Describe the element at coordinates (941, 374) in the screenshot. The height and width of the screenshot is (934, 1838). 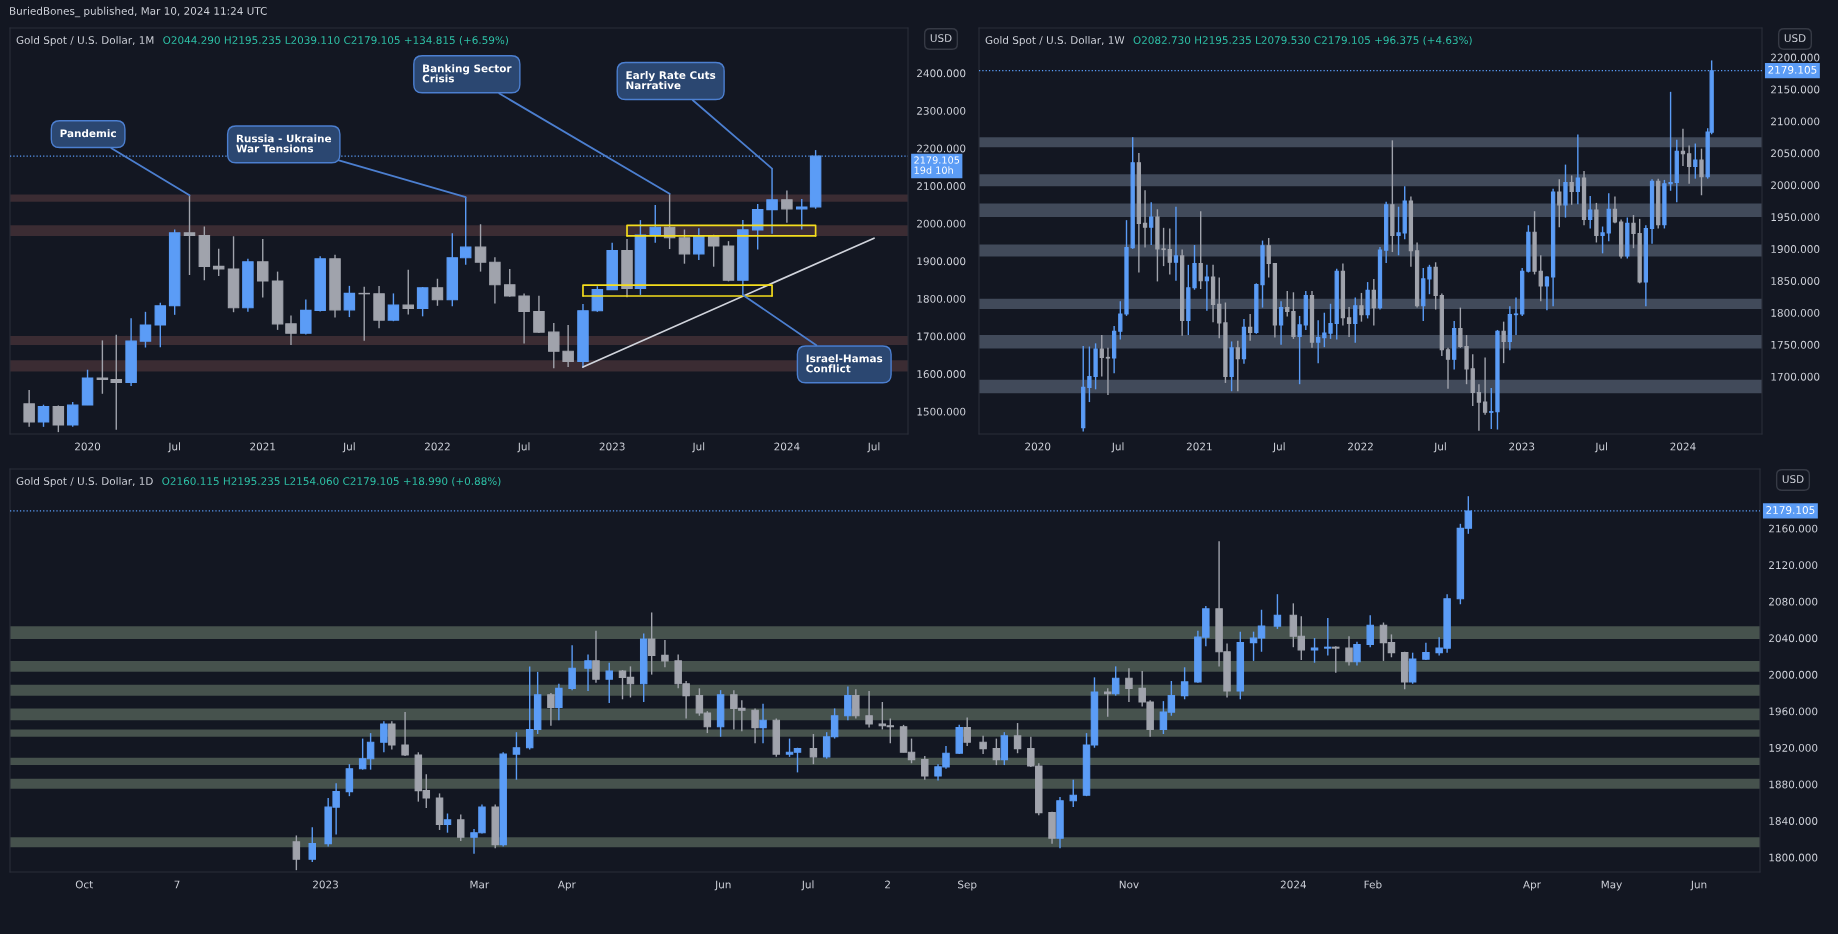
I see `y-tick-label: 1600.000` at that location.